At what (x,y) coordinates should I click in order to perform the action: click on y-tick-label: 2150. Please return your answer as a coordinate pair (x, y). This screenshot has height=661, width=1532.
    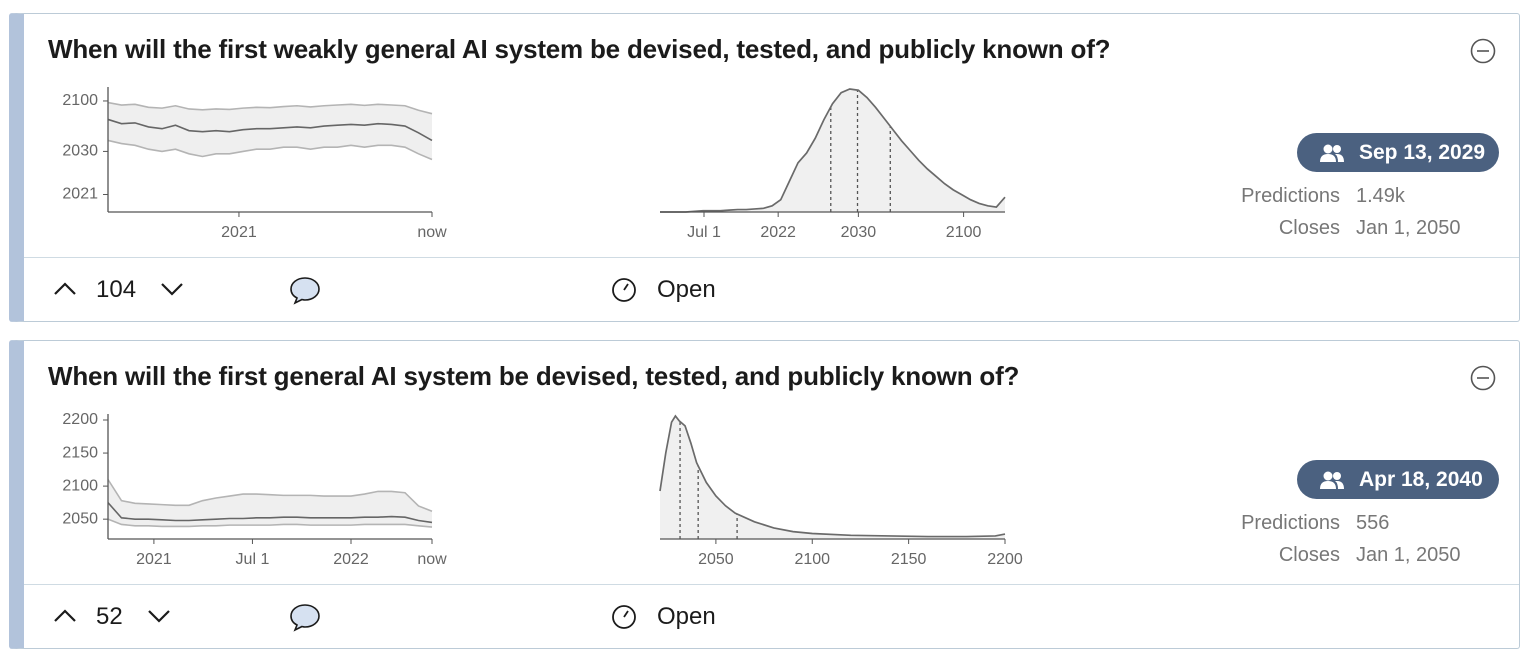
    Looking at the image, I should click on (80, 452).